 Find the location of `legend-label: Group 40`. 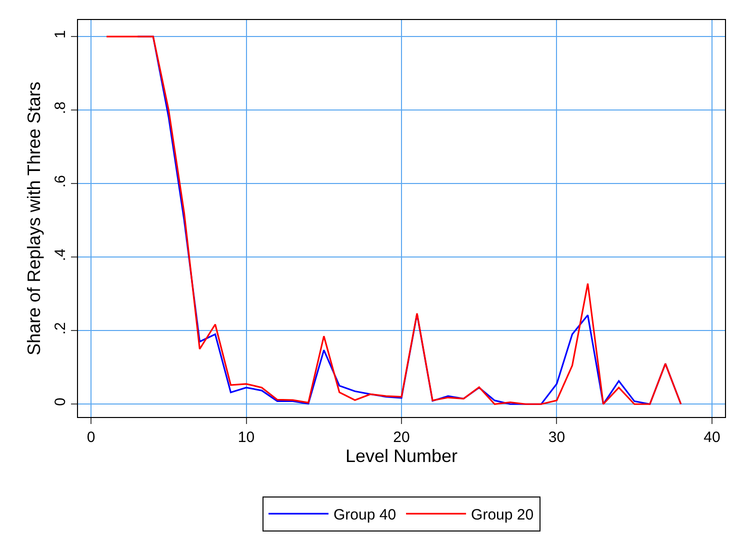

legend-label: Group 40 is located at coordinates (365, 515).